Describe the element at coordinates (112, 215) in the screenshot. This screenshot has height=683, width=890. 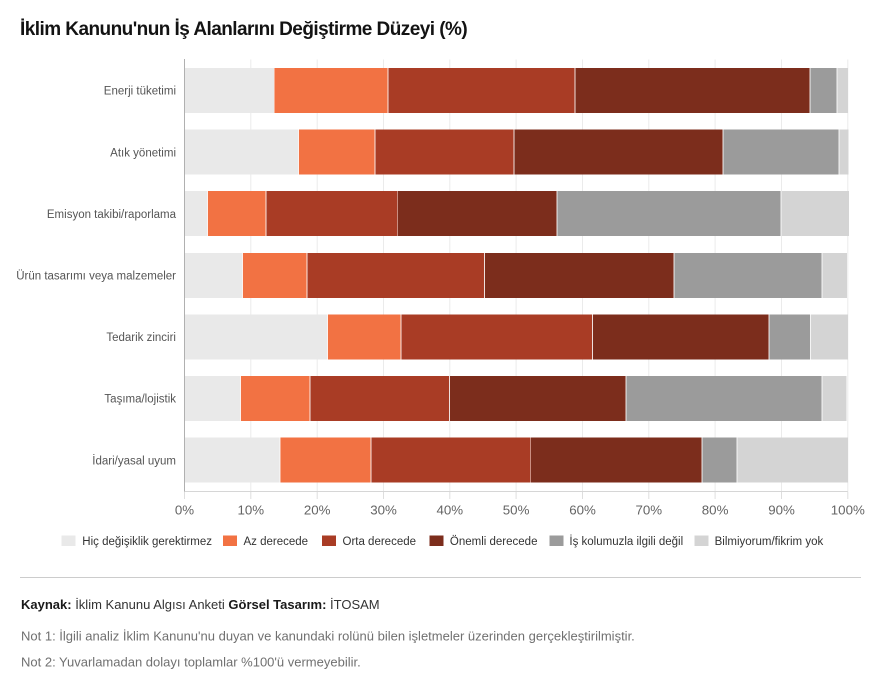
I see `svg-text: Emisyon takibi/raporlama` at that location.